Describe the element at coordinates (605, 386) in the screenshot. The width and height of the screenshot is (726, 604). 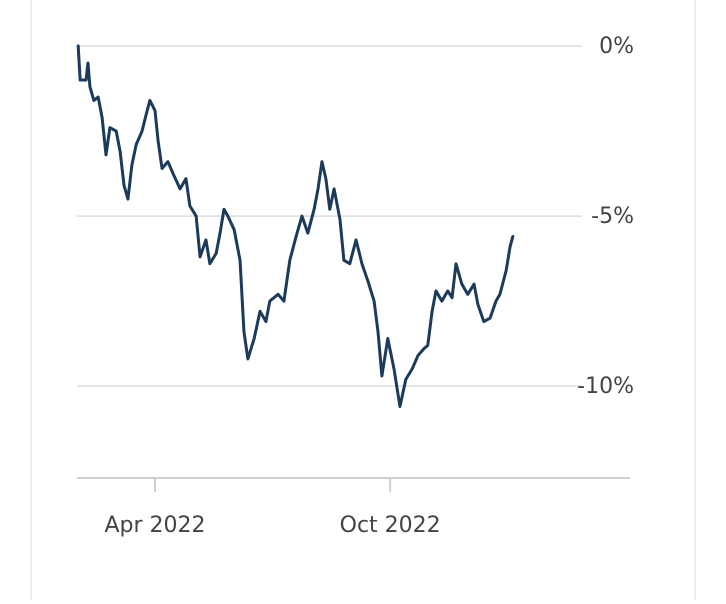
I see `y-tick-label: -10%` at that location.